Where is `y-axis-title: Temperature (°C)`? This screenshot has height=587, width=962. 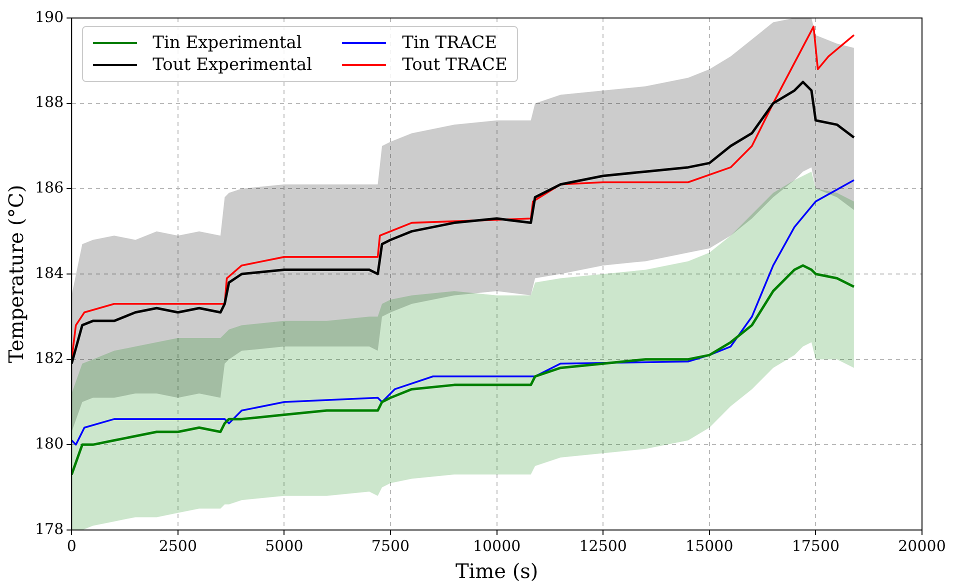
y-axis-title: Temperature (°C) is located at coordinates (16, 274).